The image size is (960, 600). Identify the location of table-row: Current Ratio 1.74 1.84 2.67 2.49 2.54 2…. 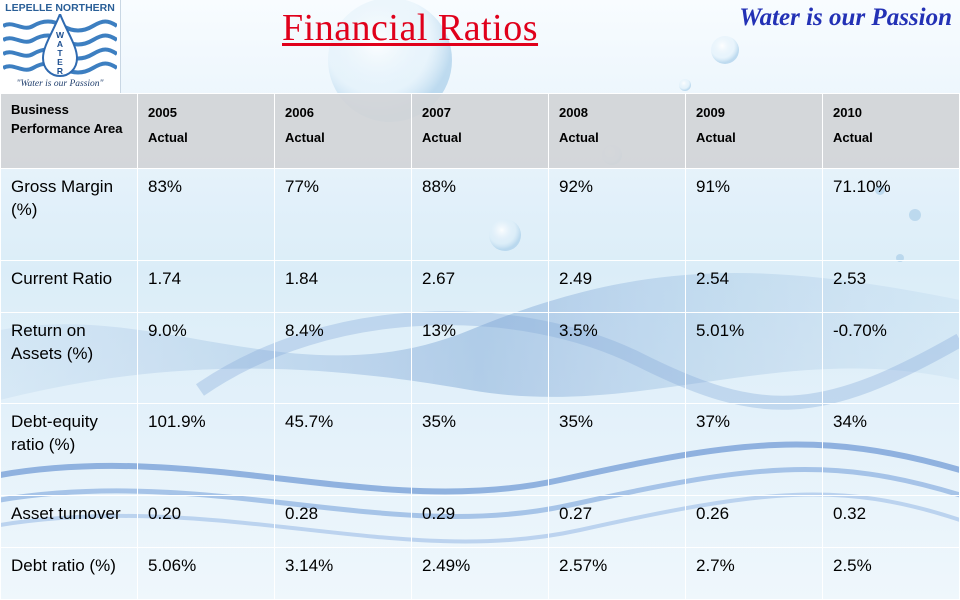
(480, 286).